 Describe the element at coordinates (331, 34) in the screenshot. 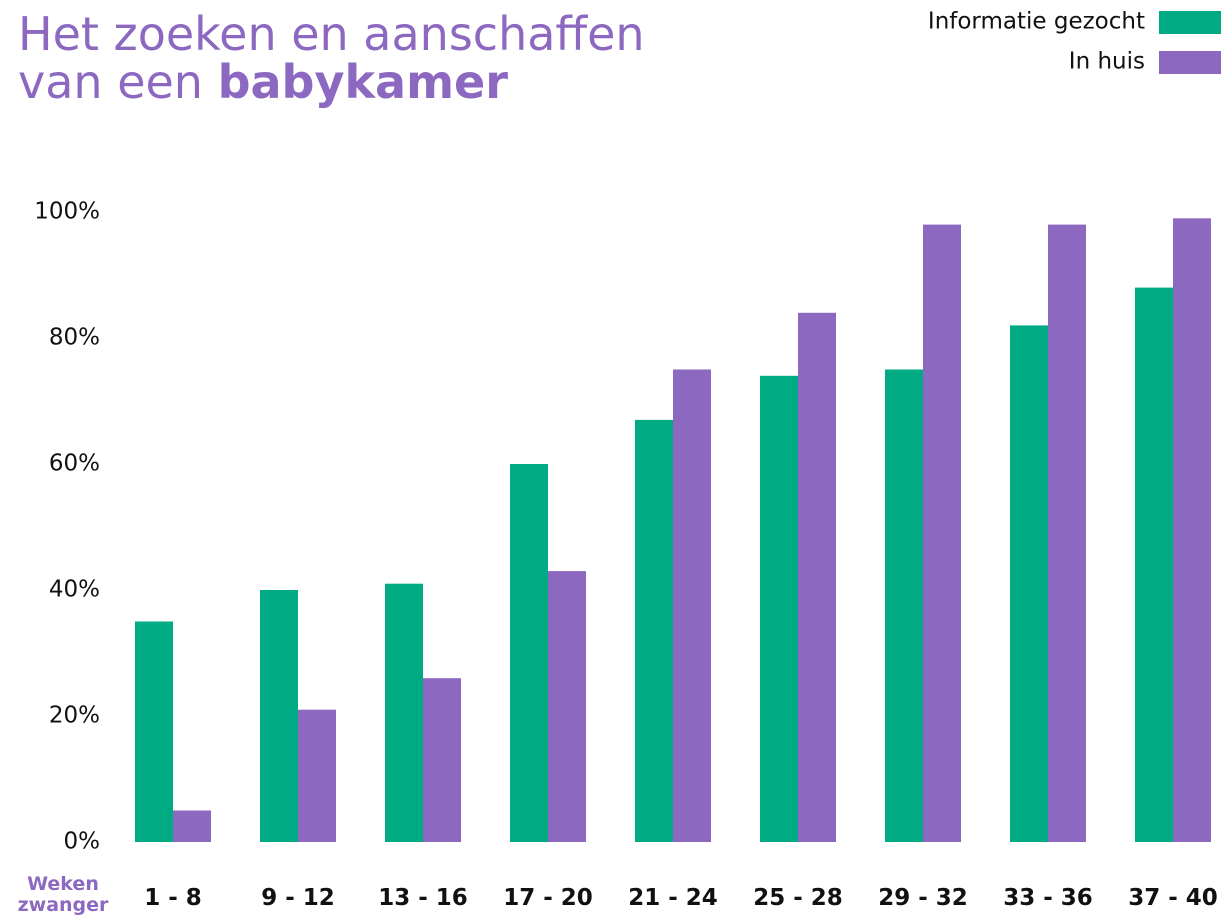

I see `chart-title: Het zoeken en aanschaffen` at that location.